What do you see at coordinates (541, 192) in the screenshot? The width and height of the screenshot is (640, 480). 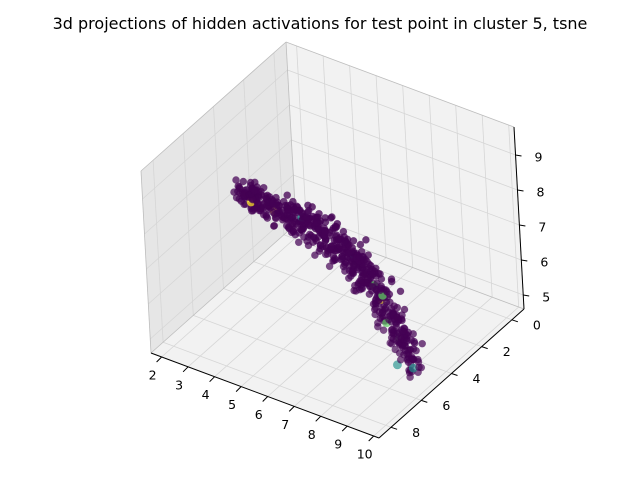 I see `z-tick-label: 8` at bounding box center [541, 192].